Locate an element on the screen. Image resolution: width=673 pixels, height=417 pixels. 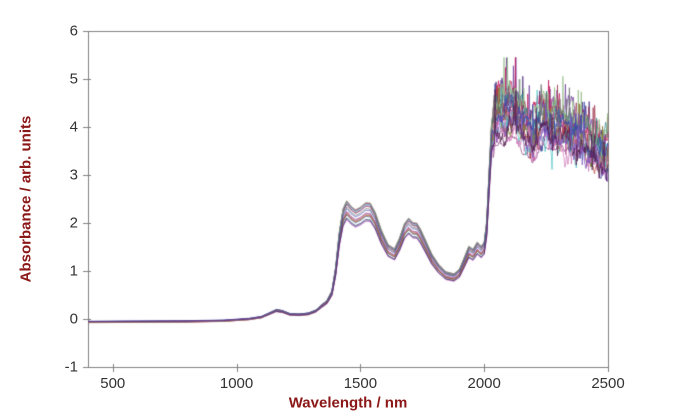
x-axis-label: Wavelength / nm is located at coordinates (348, 403).